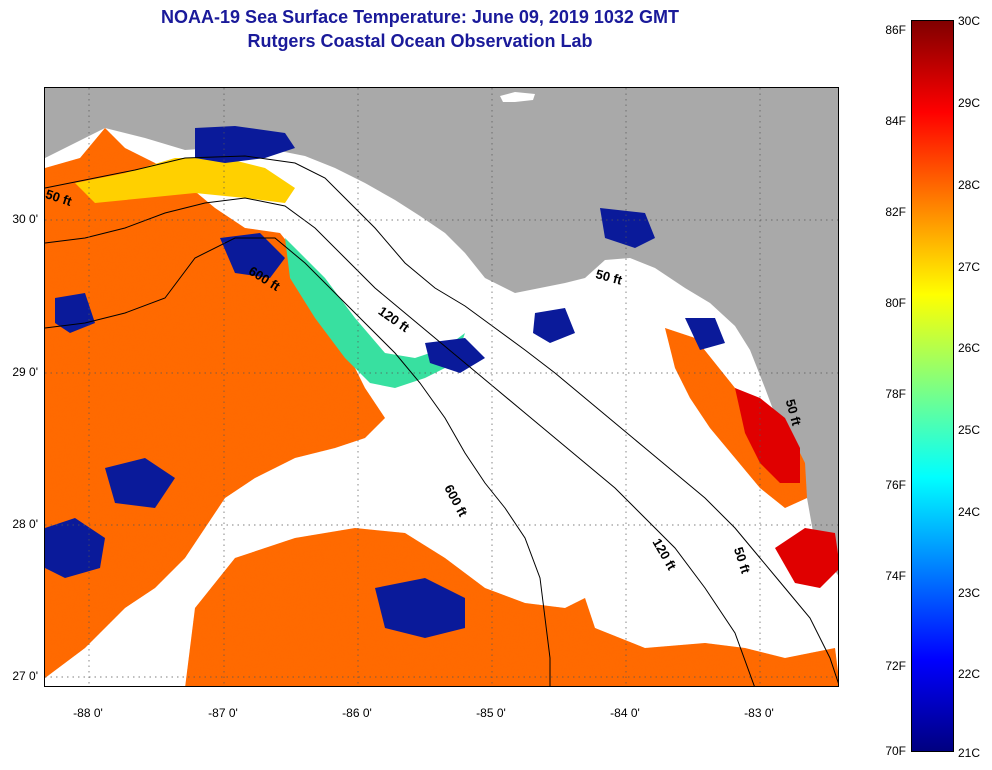  Describe the element at coordinates (357, 713) in the screenshot. I see `lon-label-86: -86 0'` at that location.